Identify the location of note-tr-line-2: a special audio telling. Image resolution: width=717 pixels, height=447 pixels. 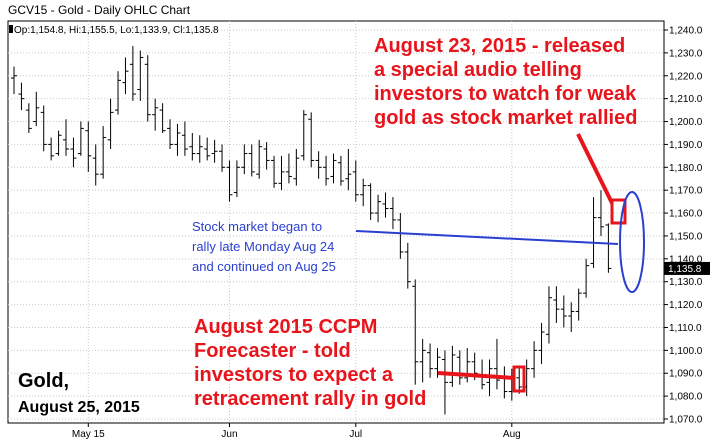
(478, 70).